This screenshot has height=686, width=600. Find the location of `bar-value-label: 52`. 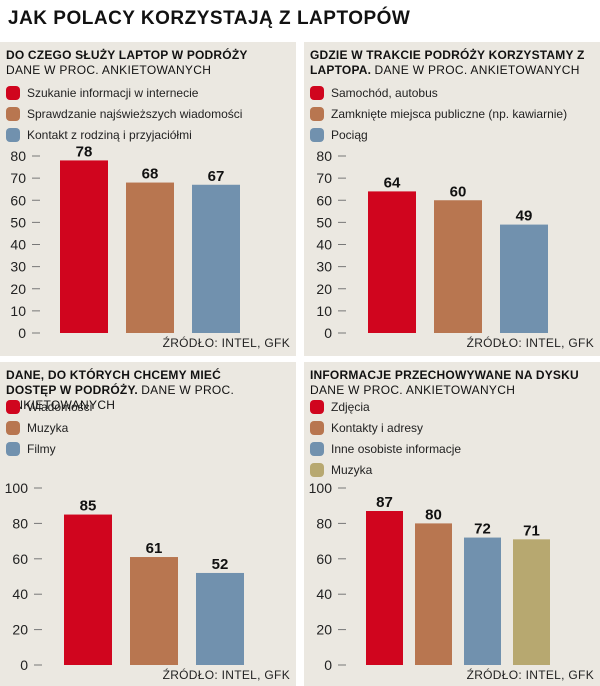

bar-value-label: 52 is located at coordinates (220, 564).